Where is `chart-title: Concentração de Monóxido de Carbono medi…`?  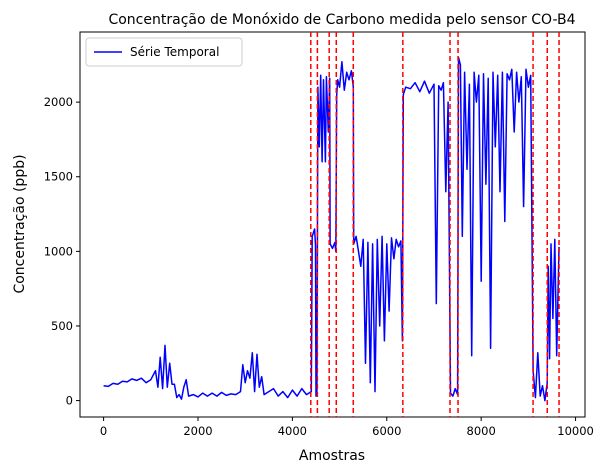 chart-title: Concentração de Monóxido de Carbono medi… is located at coordinates (341, 20).